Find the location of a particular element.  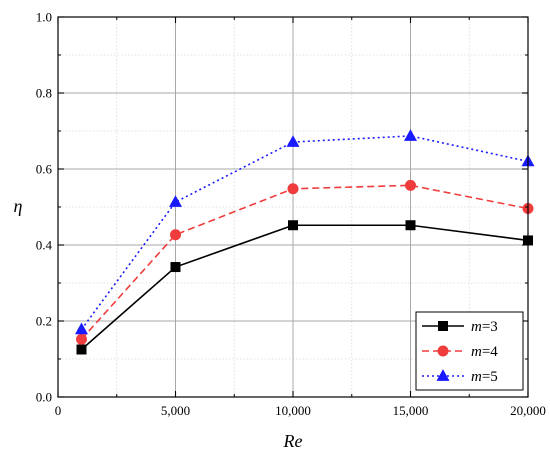

legend-label: m=4 is located at coordinates (484, 352).